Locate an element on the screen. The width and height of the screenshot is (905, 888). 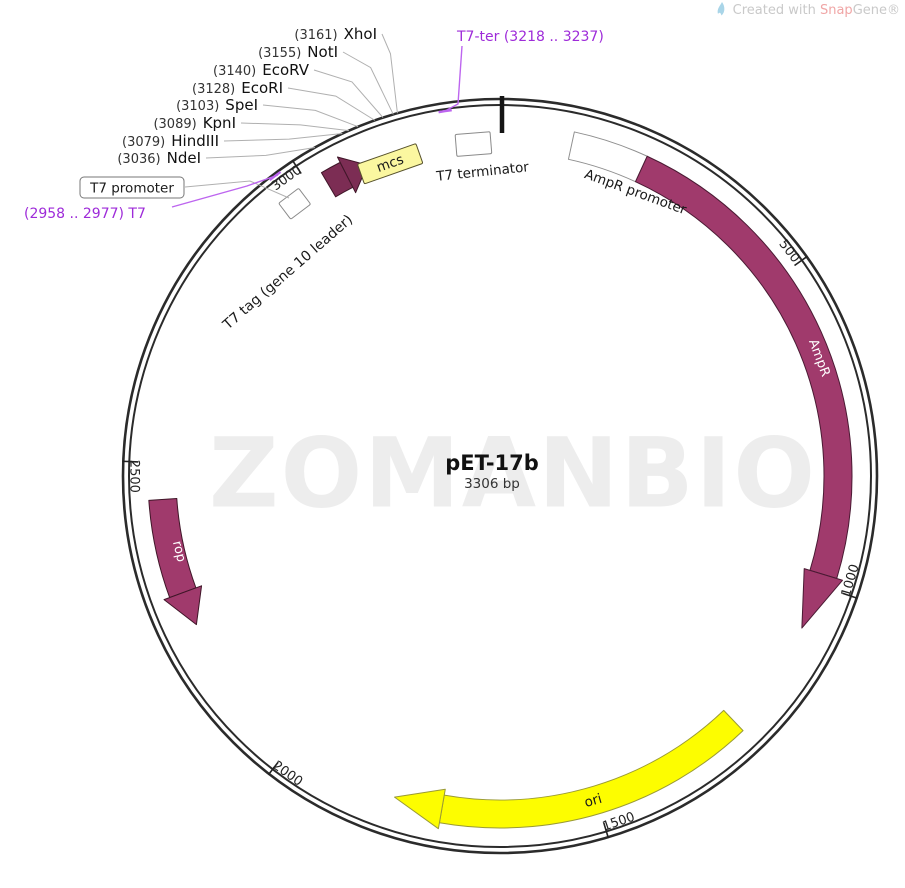
snapgene-credit: Created with SnapGene® is located at coordinates (807, 10).